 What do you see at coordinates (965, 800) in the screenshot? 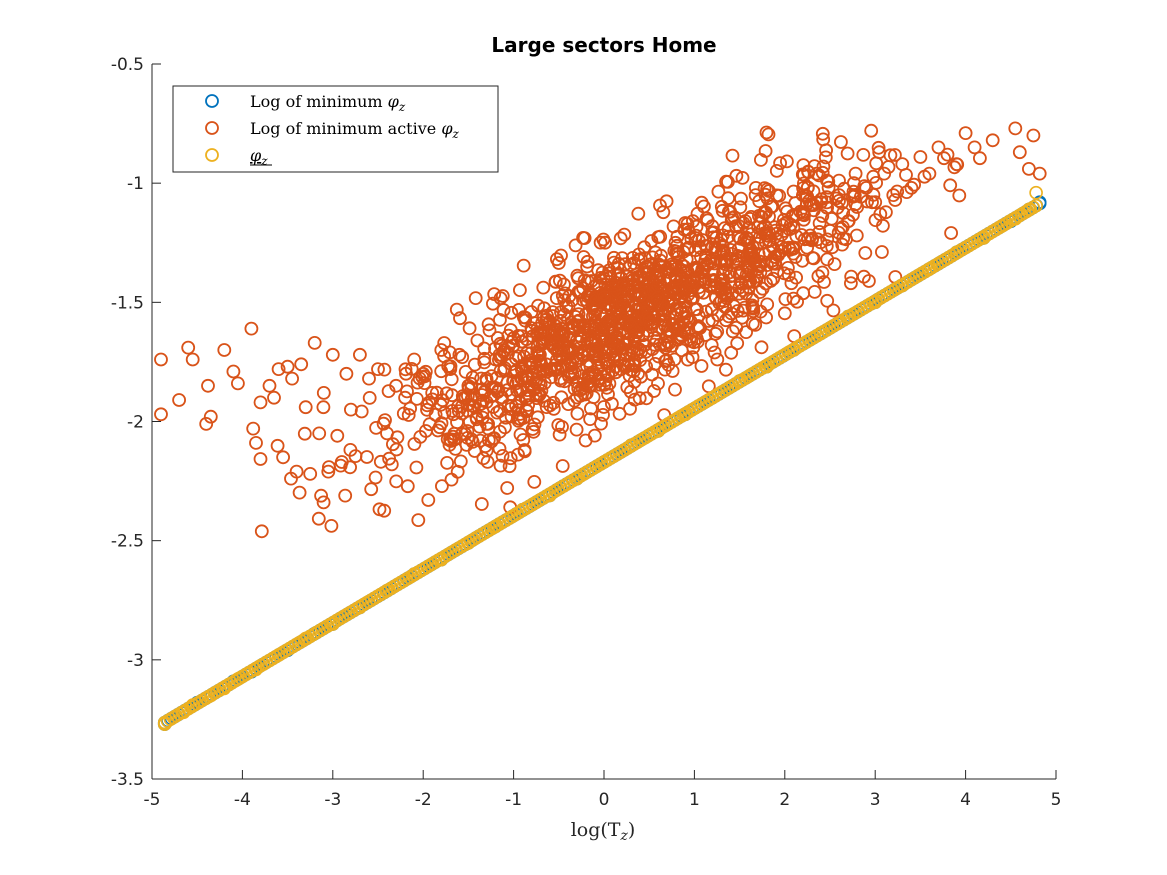
I see `x-tick-label: 4` at bounding box center [965, 800].